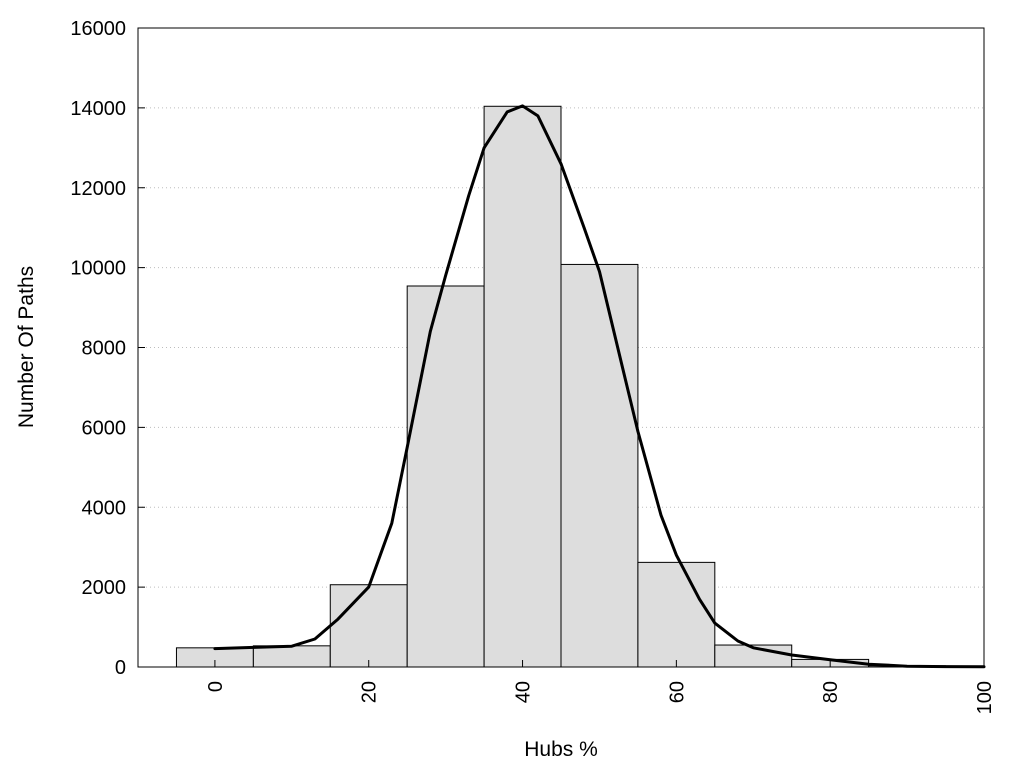 This screenshot has width=1024, height=768. Describe the element at coordinates (104, 349) in the screenshot. I see `y-tick-label: 8000` at that location.